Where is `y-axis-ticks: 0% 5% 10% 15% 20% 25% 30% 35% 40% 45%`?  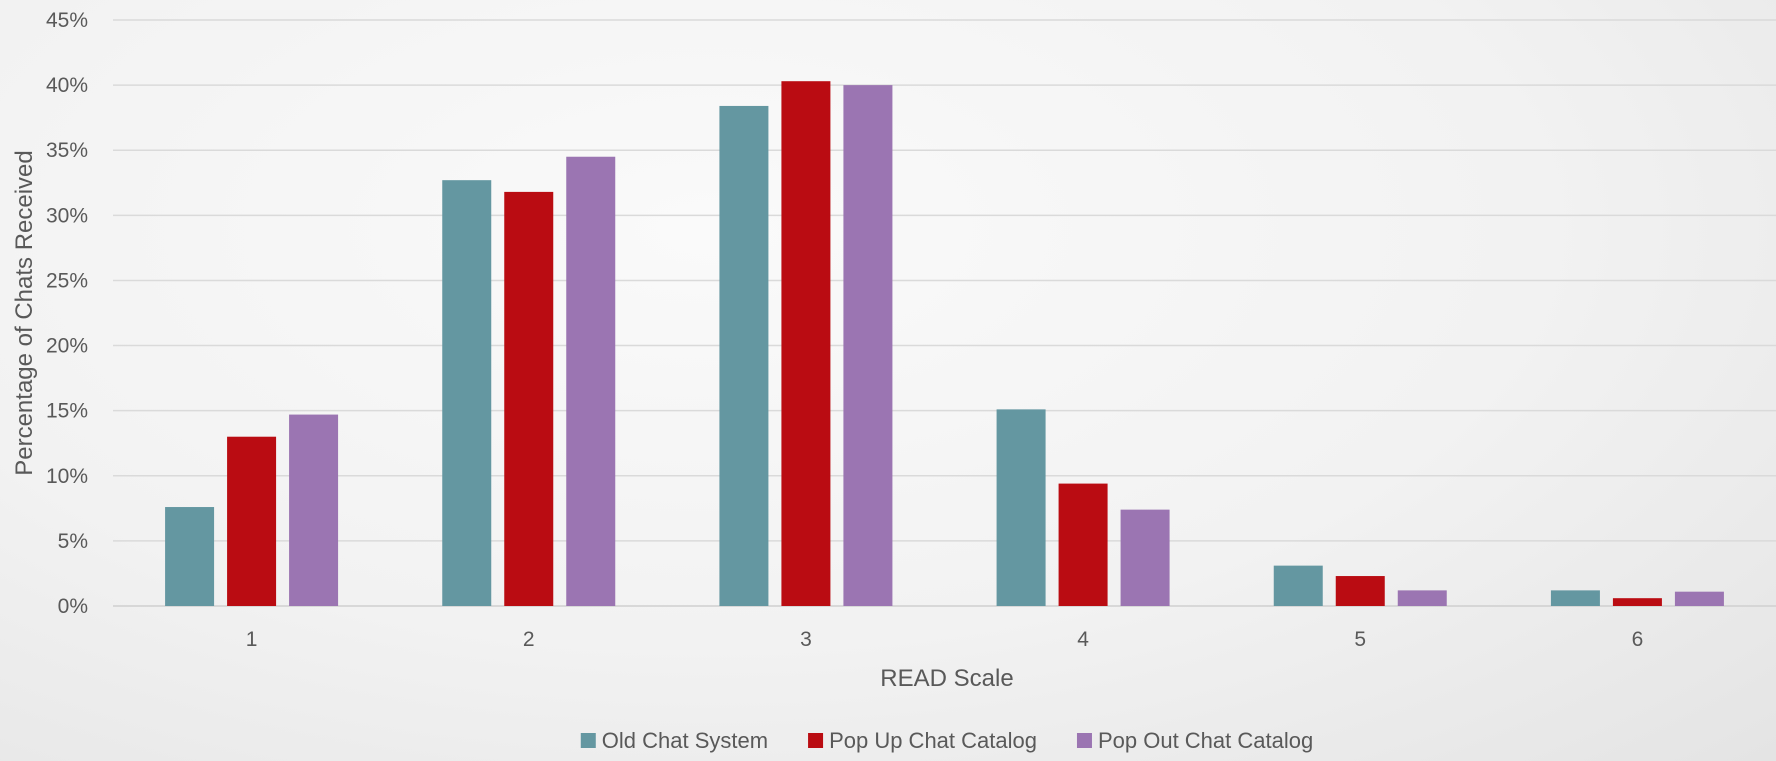
y-axis-ticks: 0% 5% 10% 15% 20% 25% 30% 35% 40% 45% is located at coordinates (67, 313).